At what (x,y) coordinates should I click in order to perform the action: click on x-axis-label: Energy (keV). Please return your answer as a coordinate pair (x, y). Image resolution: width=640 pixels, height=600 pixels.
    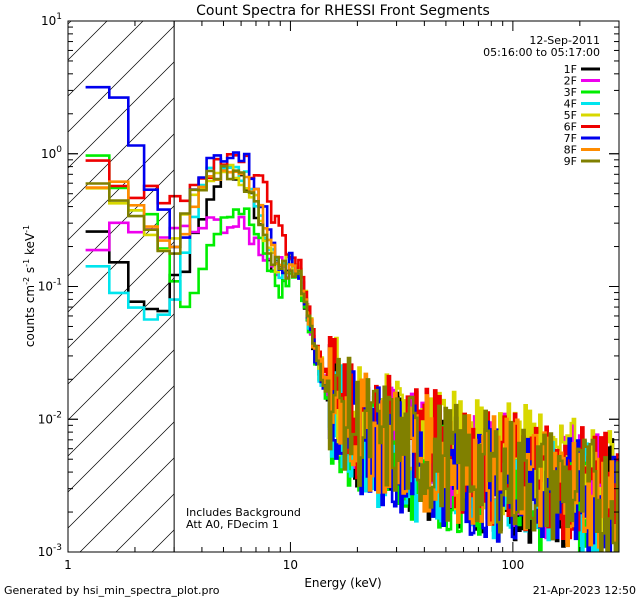
    Looking at the image, I should click on (342, 583).